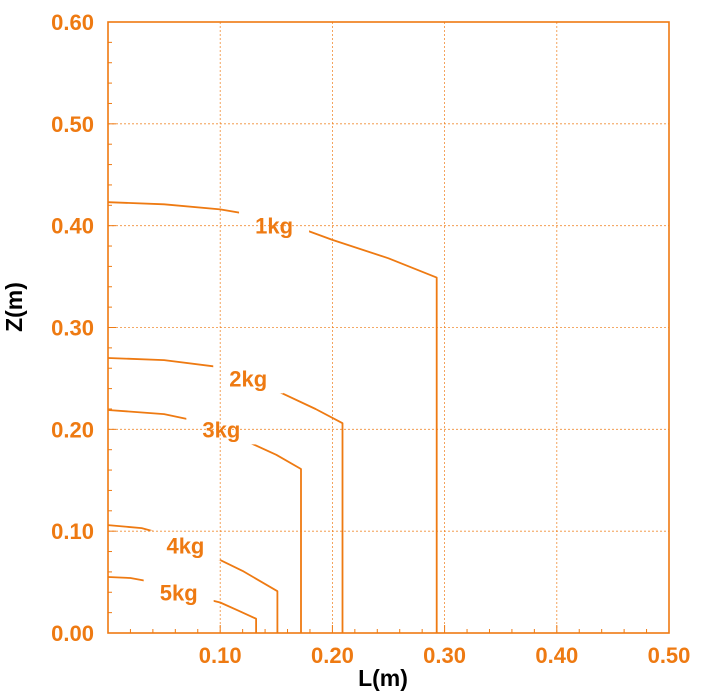 The height and width of the screenshot is (698, 708). I want to click on y-tick-label: 0.10, so click(72, 531).